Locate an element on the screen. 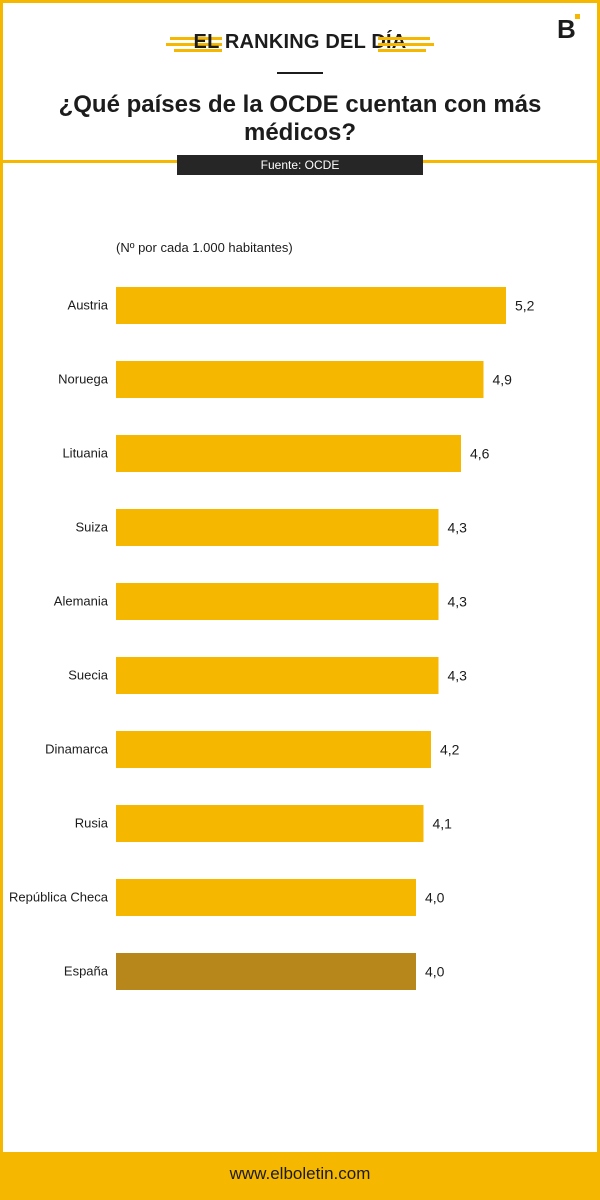 The height and width of the screenshot is (1200, 600). bar-suecia is located at coordinates (277, 675).